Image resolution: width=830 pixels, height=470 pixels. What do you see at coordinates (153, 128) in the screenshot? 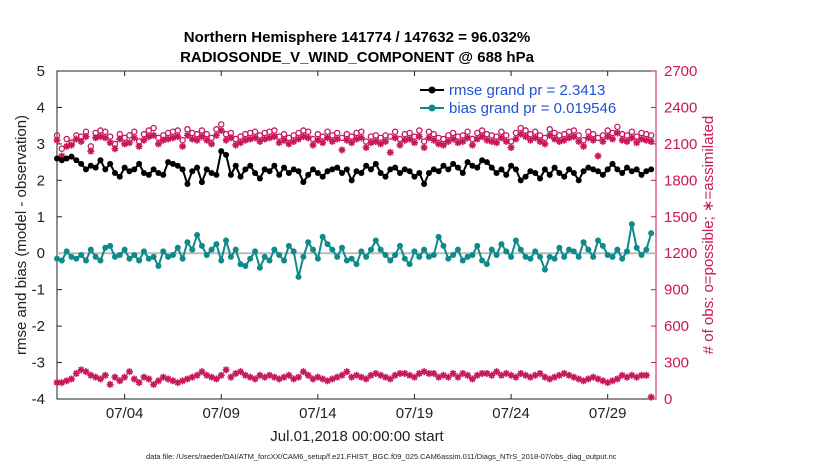
I see `possible-point` at bounding box center [153, 128].